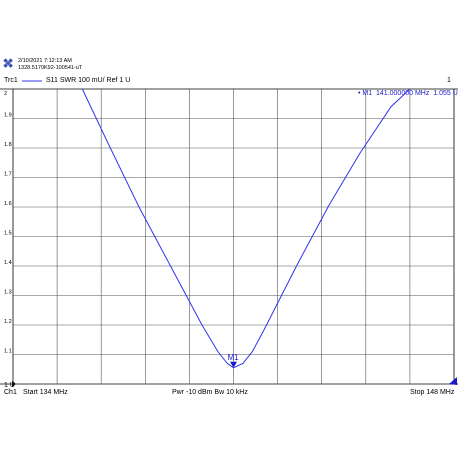 The image size is (458, 458). Describe the element at coordinates (233, 364) in the screenshot. I see `marker-m1-triangle` at that location.